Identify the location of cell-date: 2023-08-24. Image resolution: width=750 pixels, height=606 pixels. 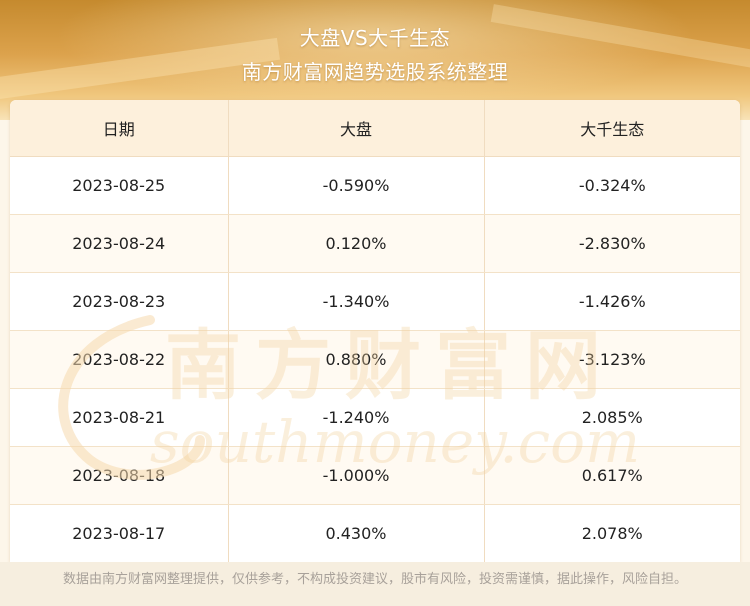
(119, 243).